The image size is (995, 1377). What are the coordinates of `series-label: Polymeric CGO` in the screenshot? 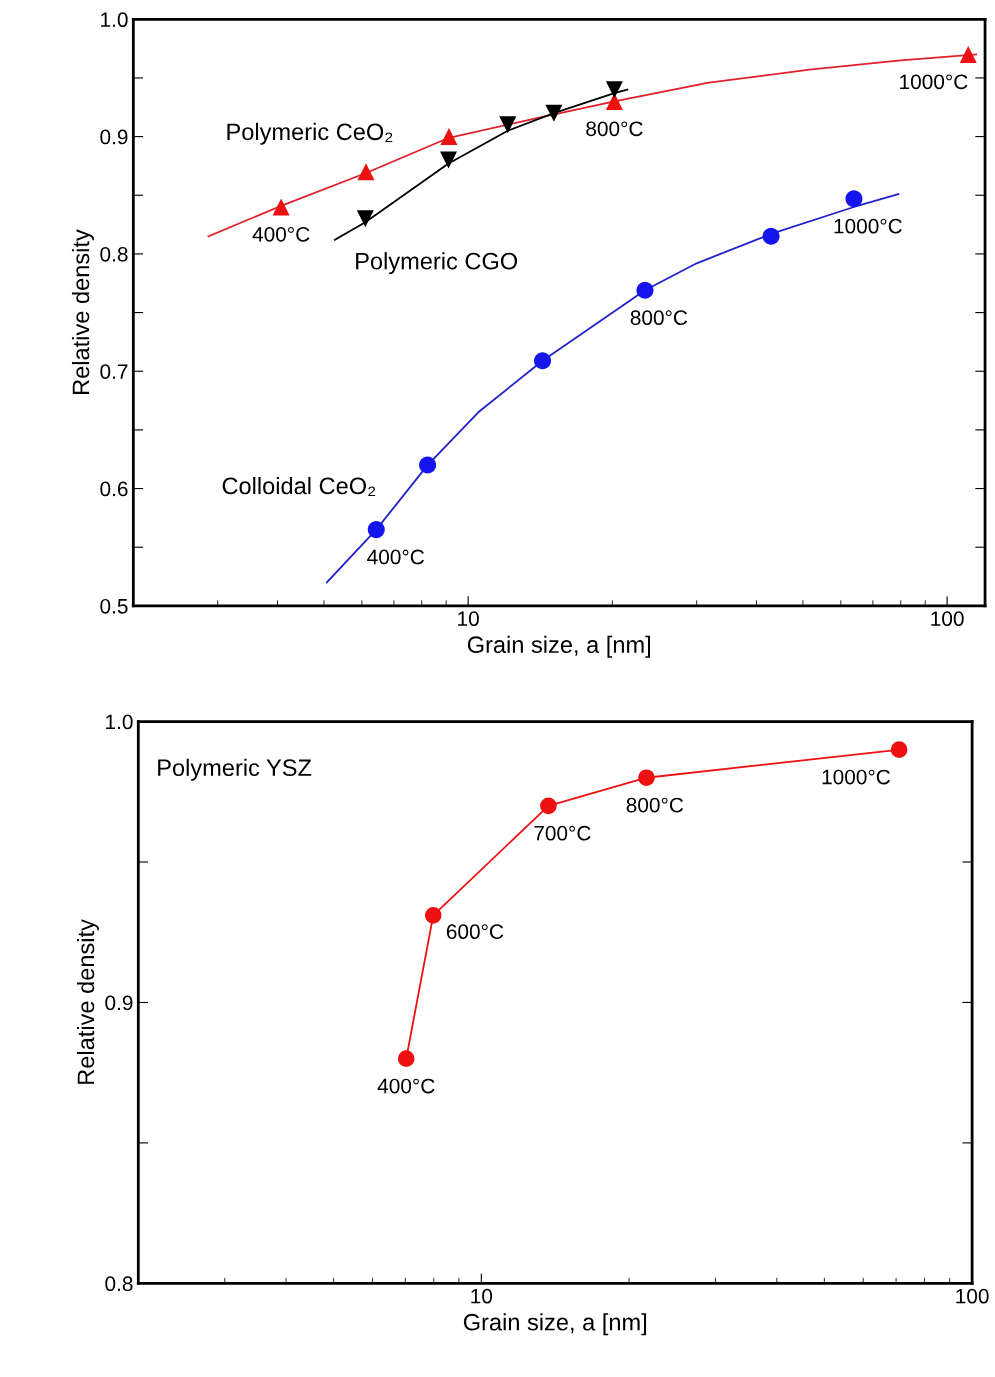 It's located at (437, 263).